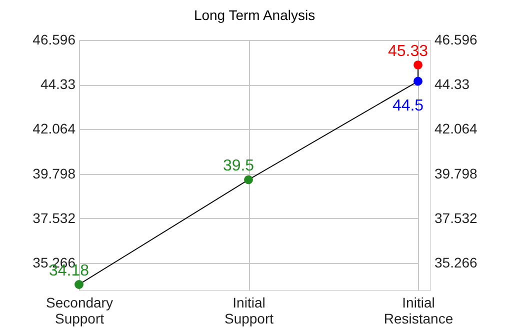  I want to click on y2-tick-label: 37.532, so click(456, 218).